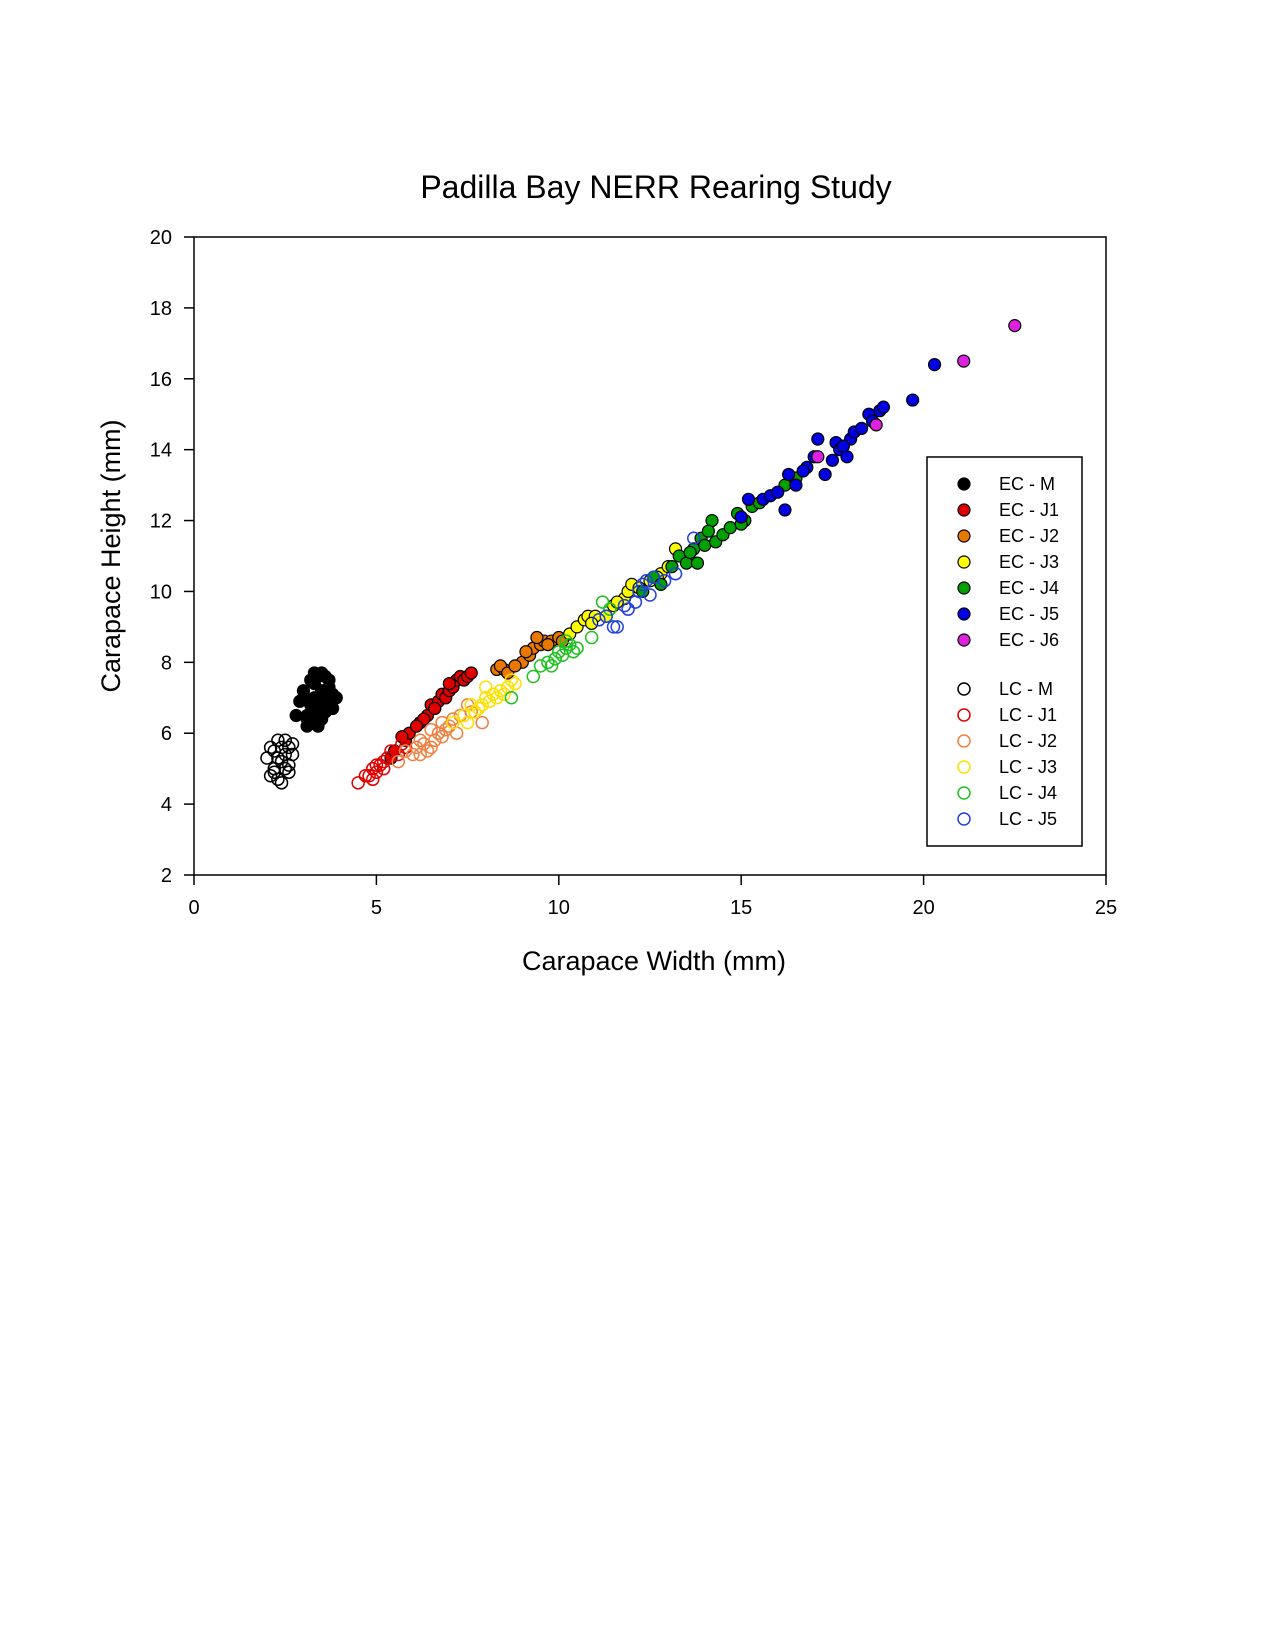 This screenshot has width=1274, height=1646. I want to click on legend-marker-lc-j2, so click(964, 741).